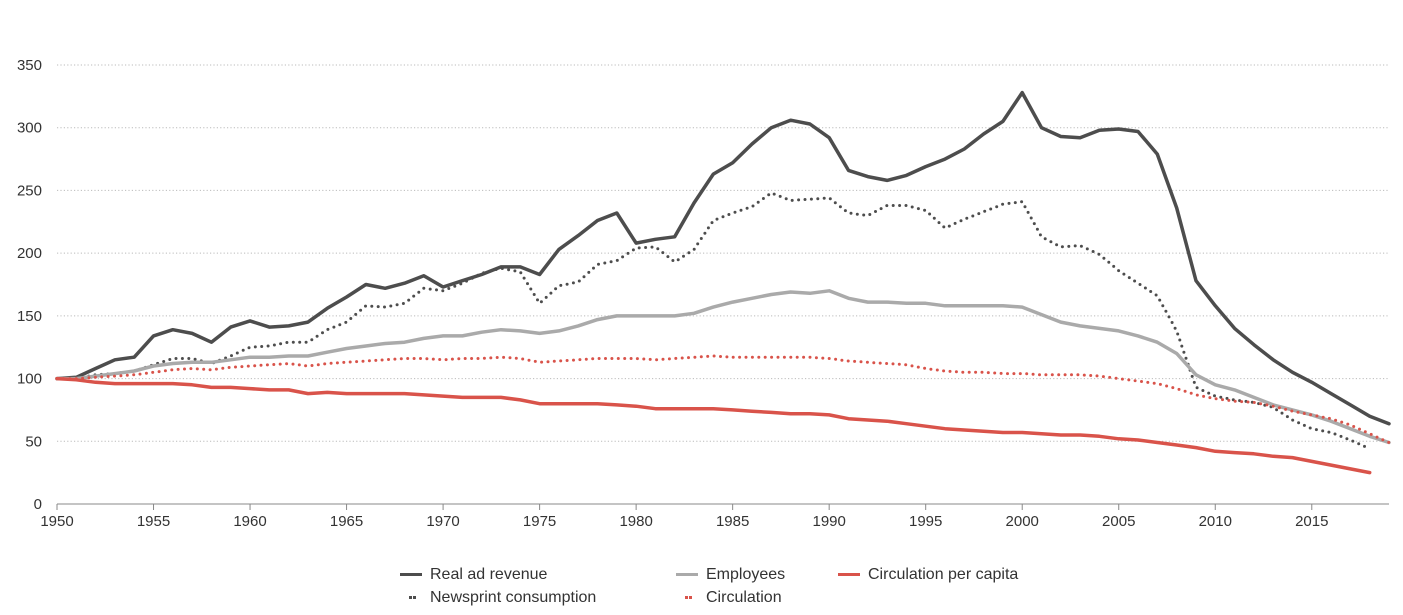 Image resolution: width=1403 pixels, height=615 pixels. Describe the element at coordinates (1118, 521) in the screenshot. I see `x-tick-label: 2005` at that location.